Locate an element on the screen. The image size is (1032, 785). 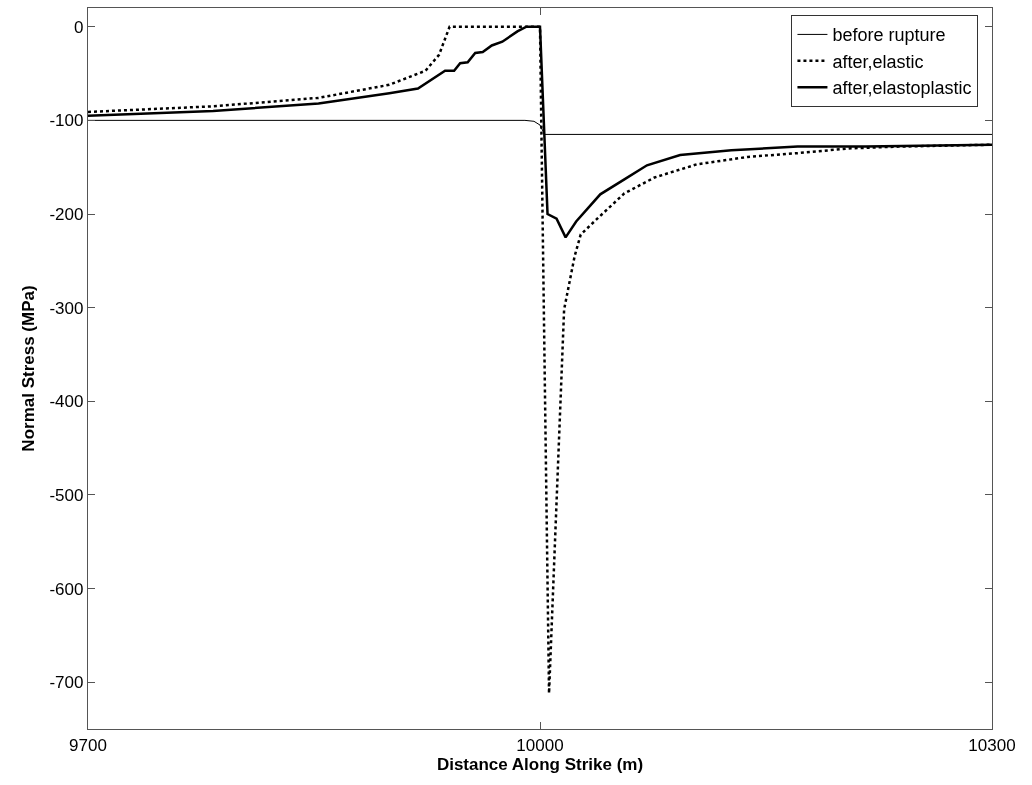
legend-label: after,elastic is located at coordinates (878, 61).